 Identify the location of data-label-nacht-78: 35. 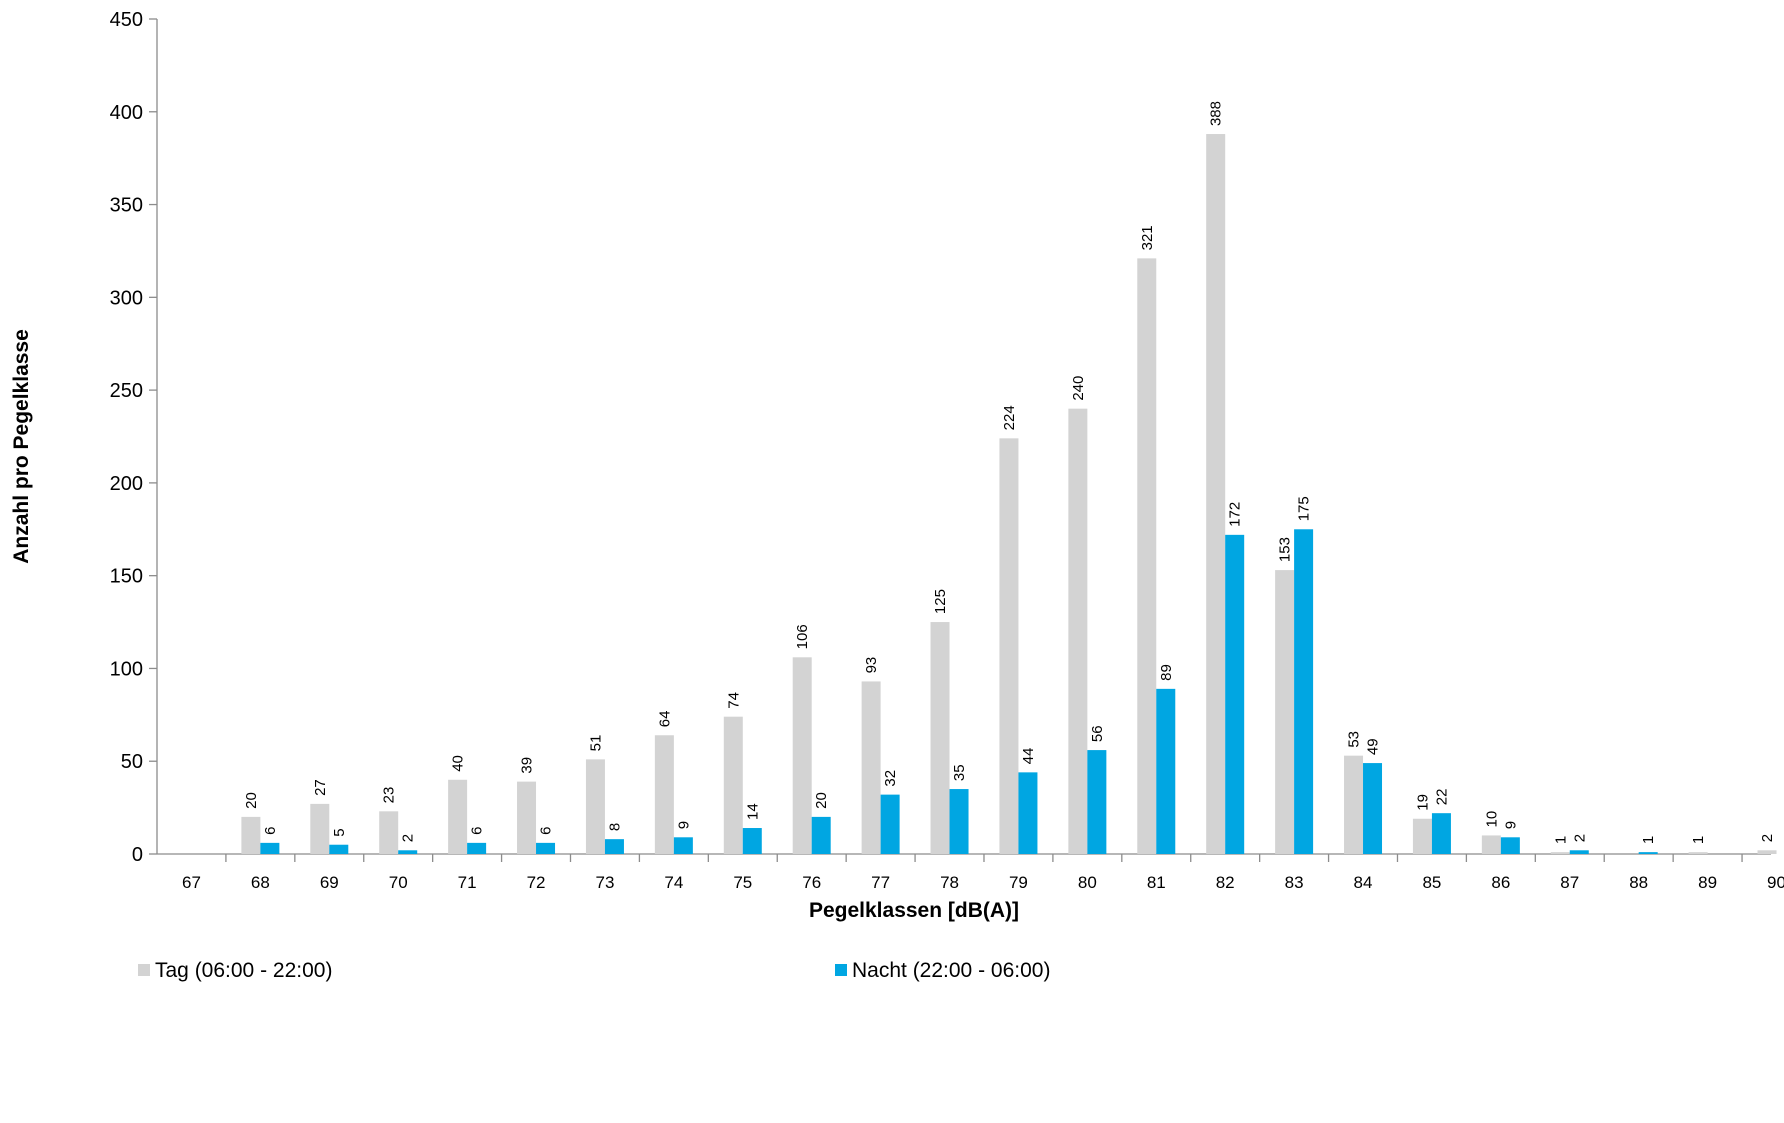
(959, 772).